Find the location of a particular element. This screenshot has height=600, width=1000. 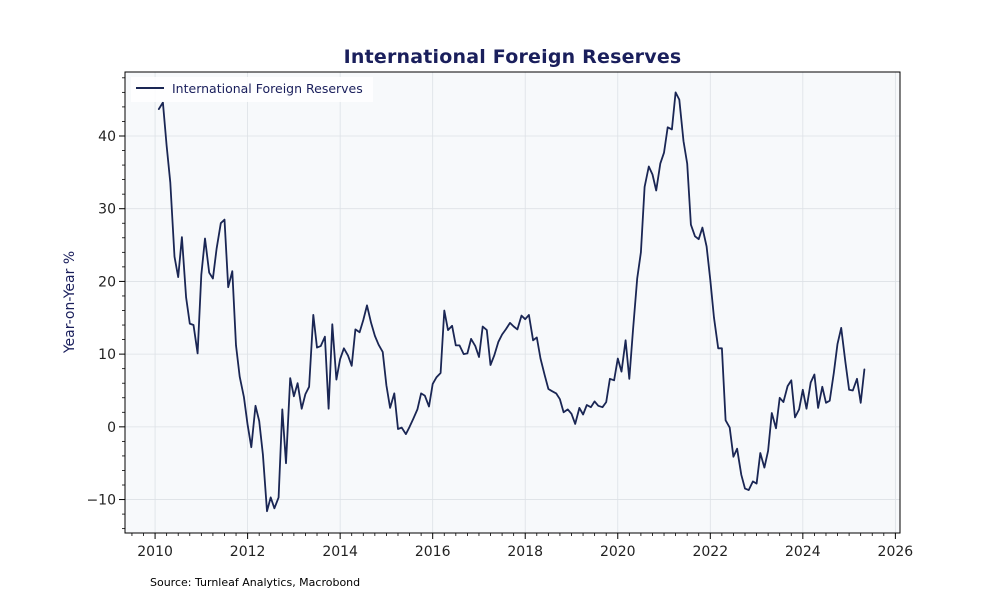

x-tick-label: 2026 is located at coordinates (896, 552).